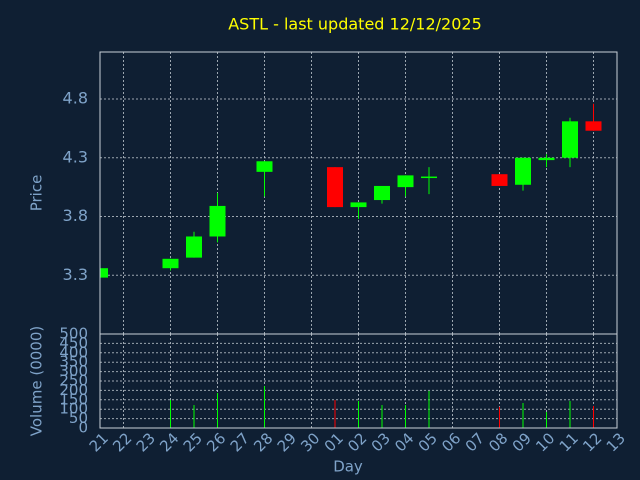 Image resolution: width=640 pixels, height=480 pixels. I want to click on y2-tick-label: 300, so click(73, 371).